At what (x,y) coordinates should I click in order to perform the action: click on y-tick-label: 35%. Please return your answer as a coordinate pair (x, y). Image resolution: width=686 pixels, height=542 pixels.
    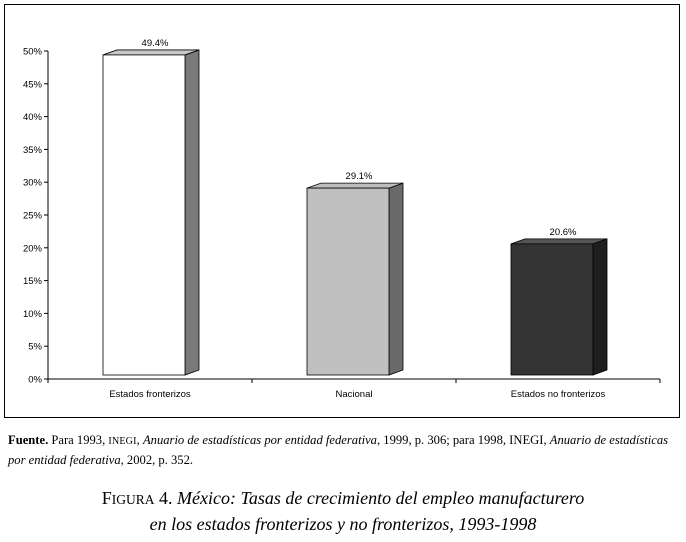
    Looking at the image, I should click on (33, 150).